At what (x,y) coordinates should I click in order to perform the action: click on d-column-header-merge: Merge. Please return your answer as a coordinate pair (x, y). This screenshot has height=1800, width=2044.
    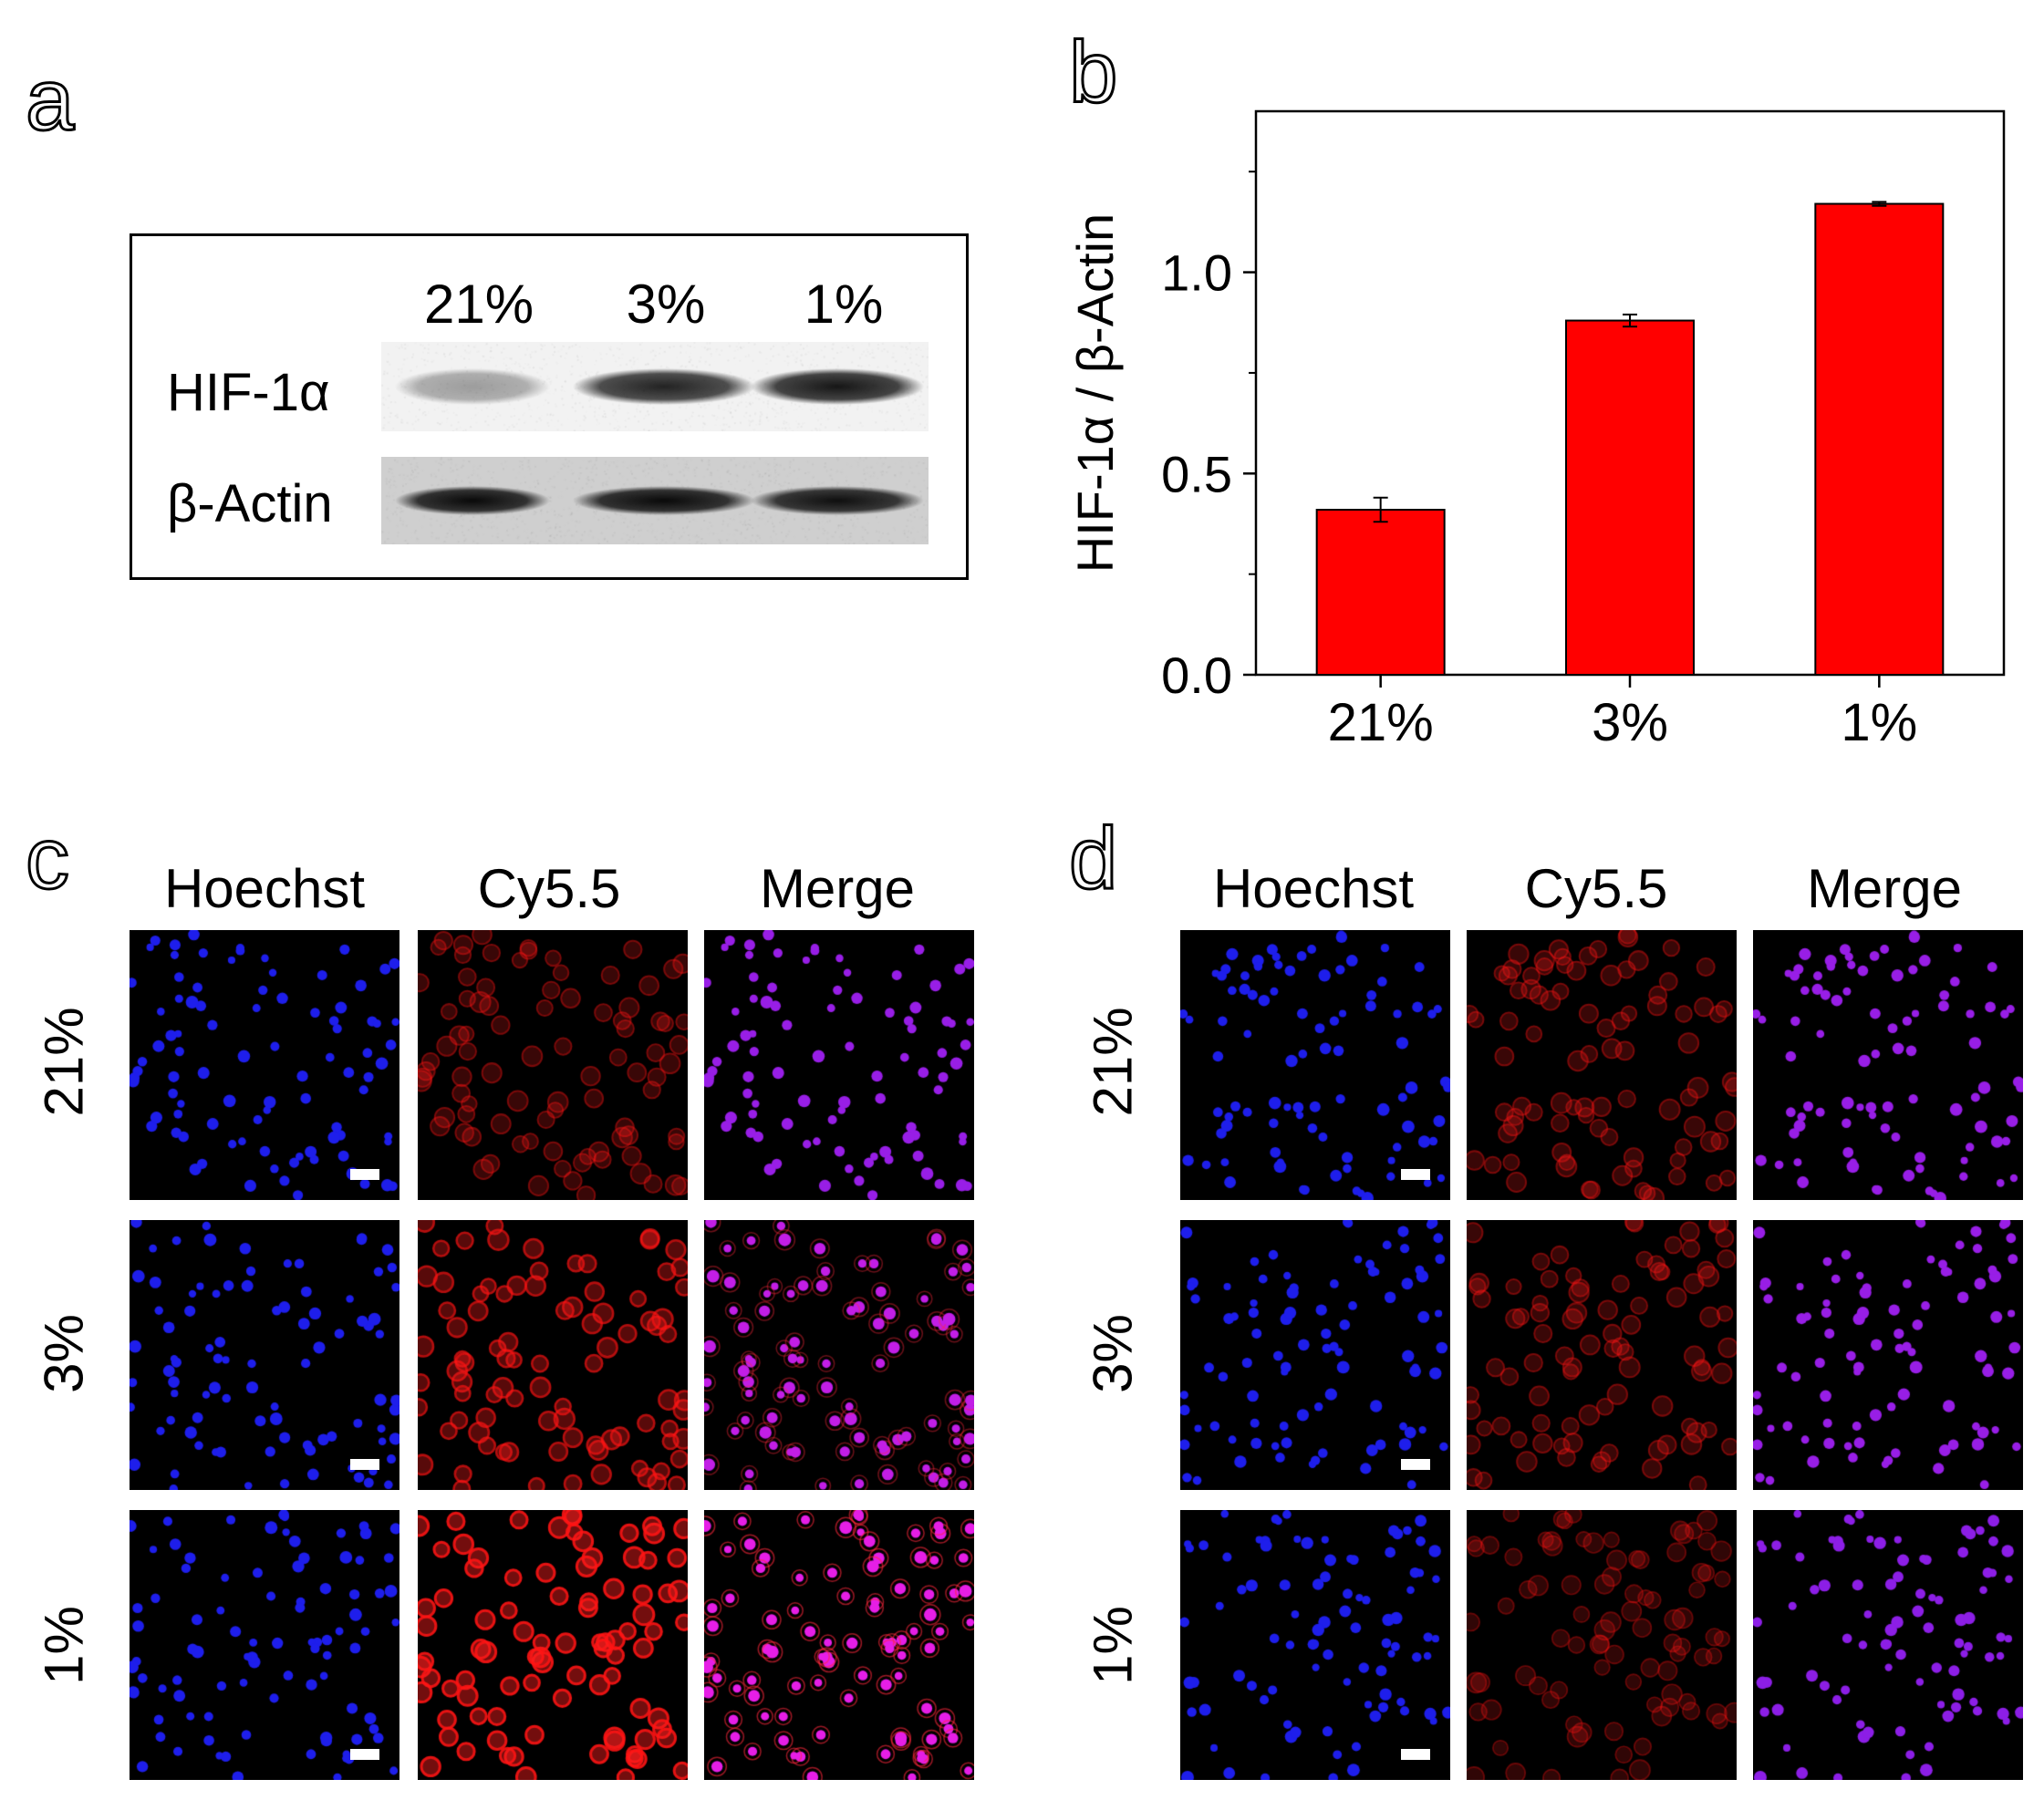
    Looking at the image, I should click on (1884, 888).